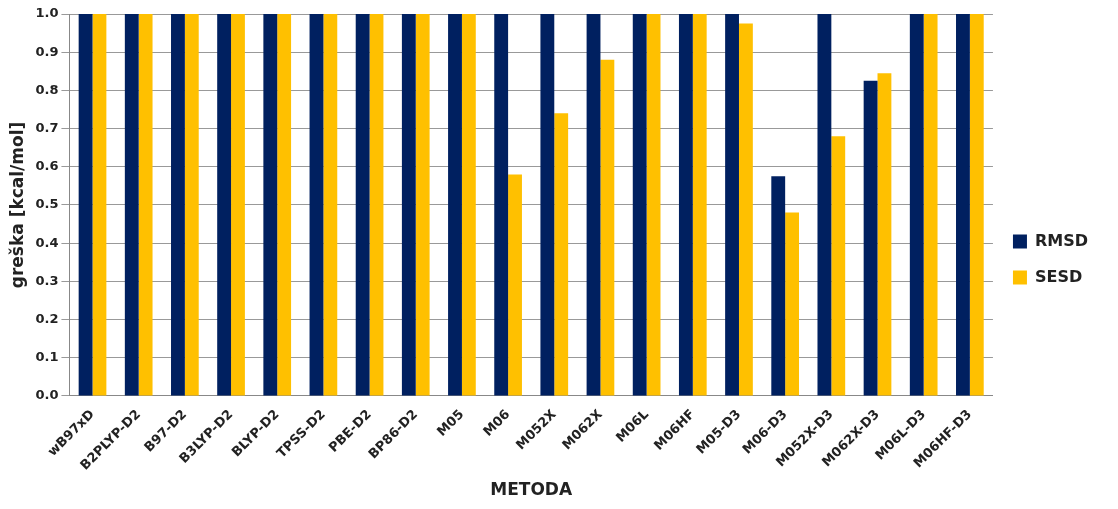  I want to click on y-tick-label: 0.2, so click(47, 318).